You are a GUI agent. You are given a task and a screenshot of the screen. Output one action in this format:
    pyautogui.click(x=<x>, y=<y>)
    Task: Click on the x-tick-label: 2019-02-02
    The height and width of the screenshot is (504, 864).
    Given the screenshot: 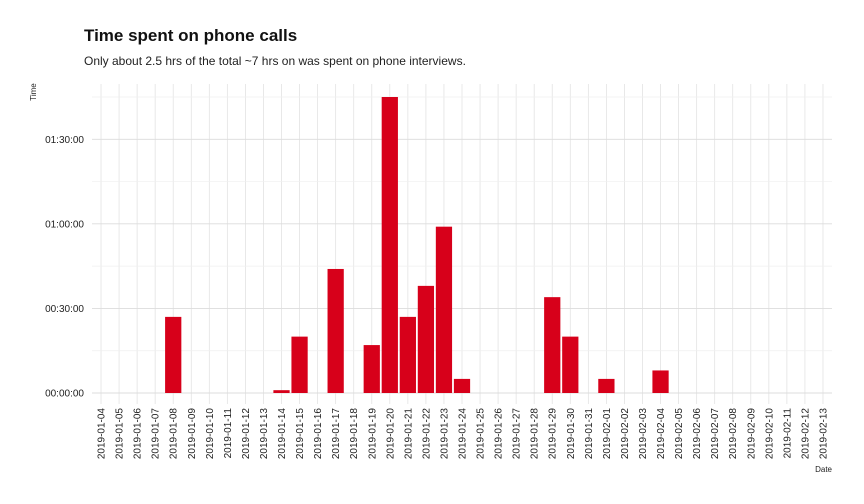 What is the action you would take?
    pyautogui.click(x=625, y=434)
    